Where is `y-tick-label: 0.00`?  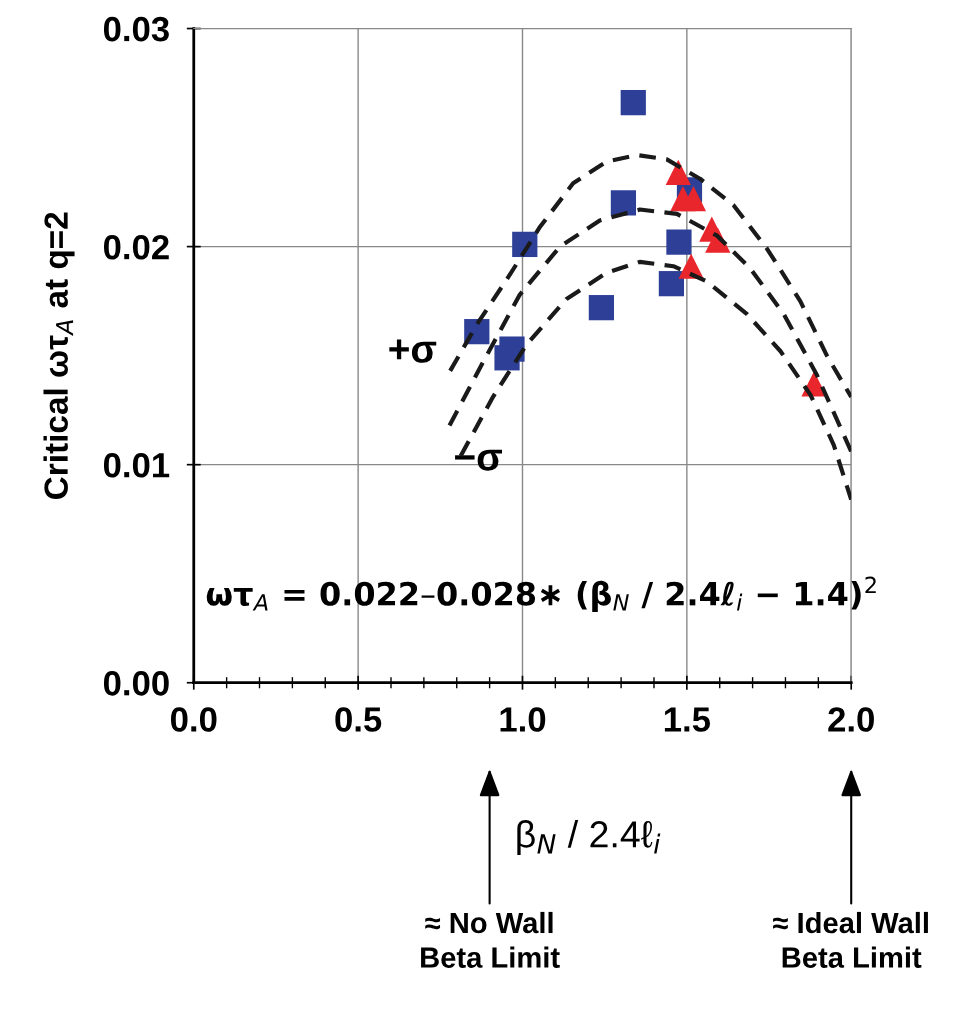 y-tick-label: 0.00 is located at coordinates (136, 683).